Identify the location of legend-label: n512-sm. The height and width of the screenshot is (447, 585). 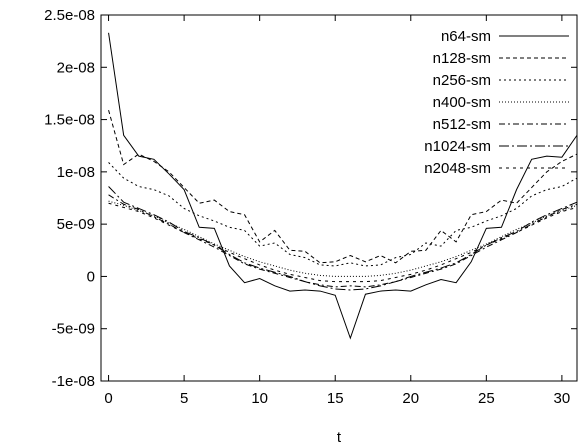
(462, 124).